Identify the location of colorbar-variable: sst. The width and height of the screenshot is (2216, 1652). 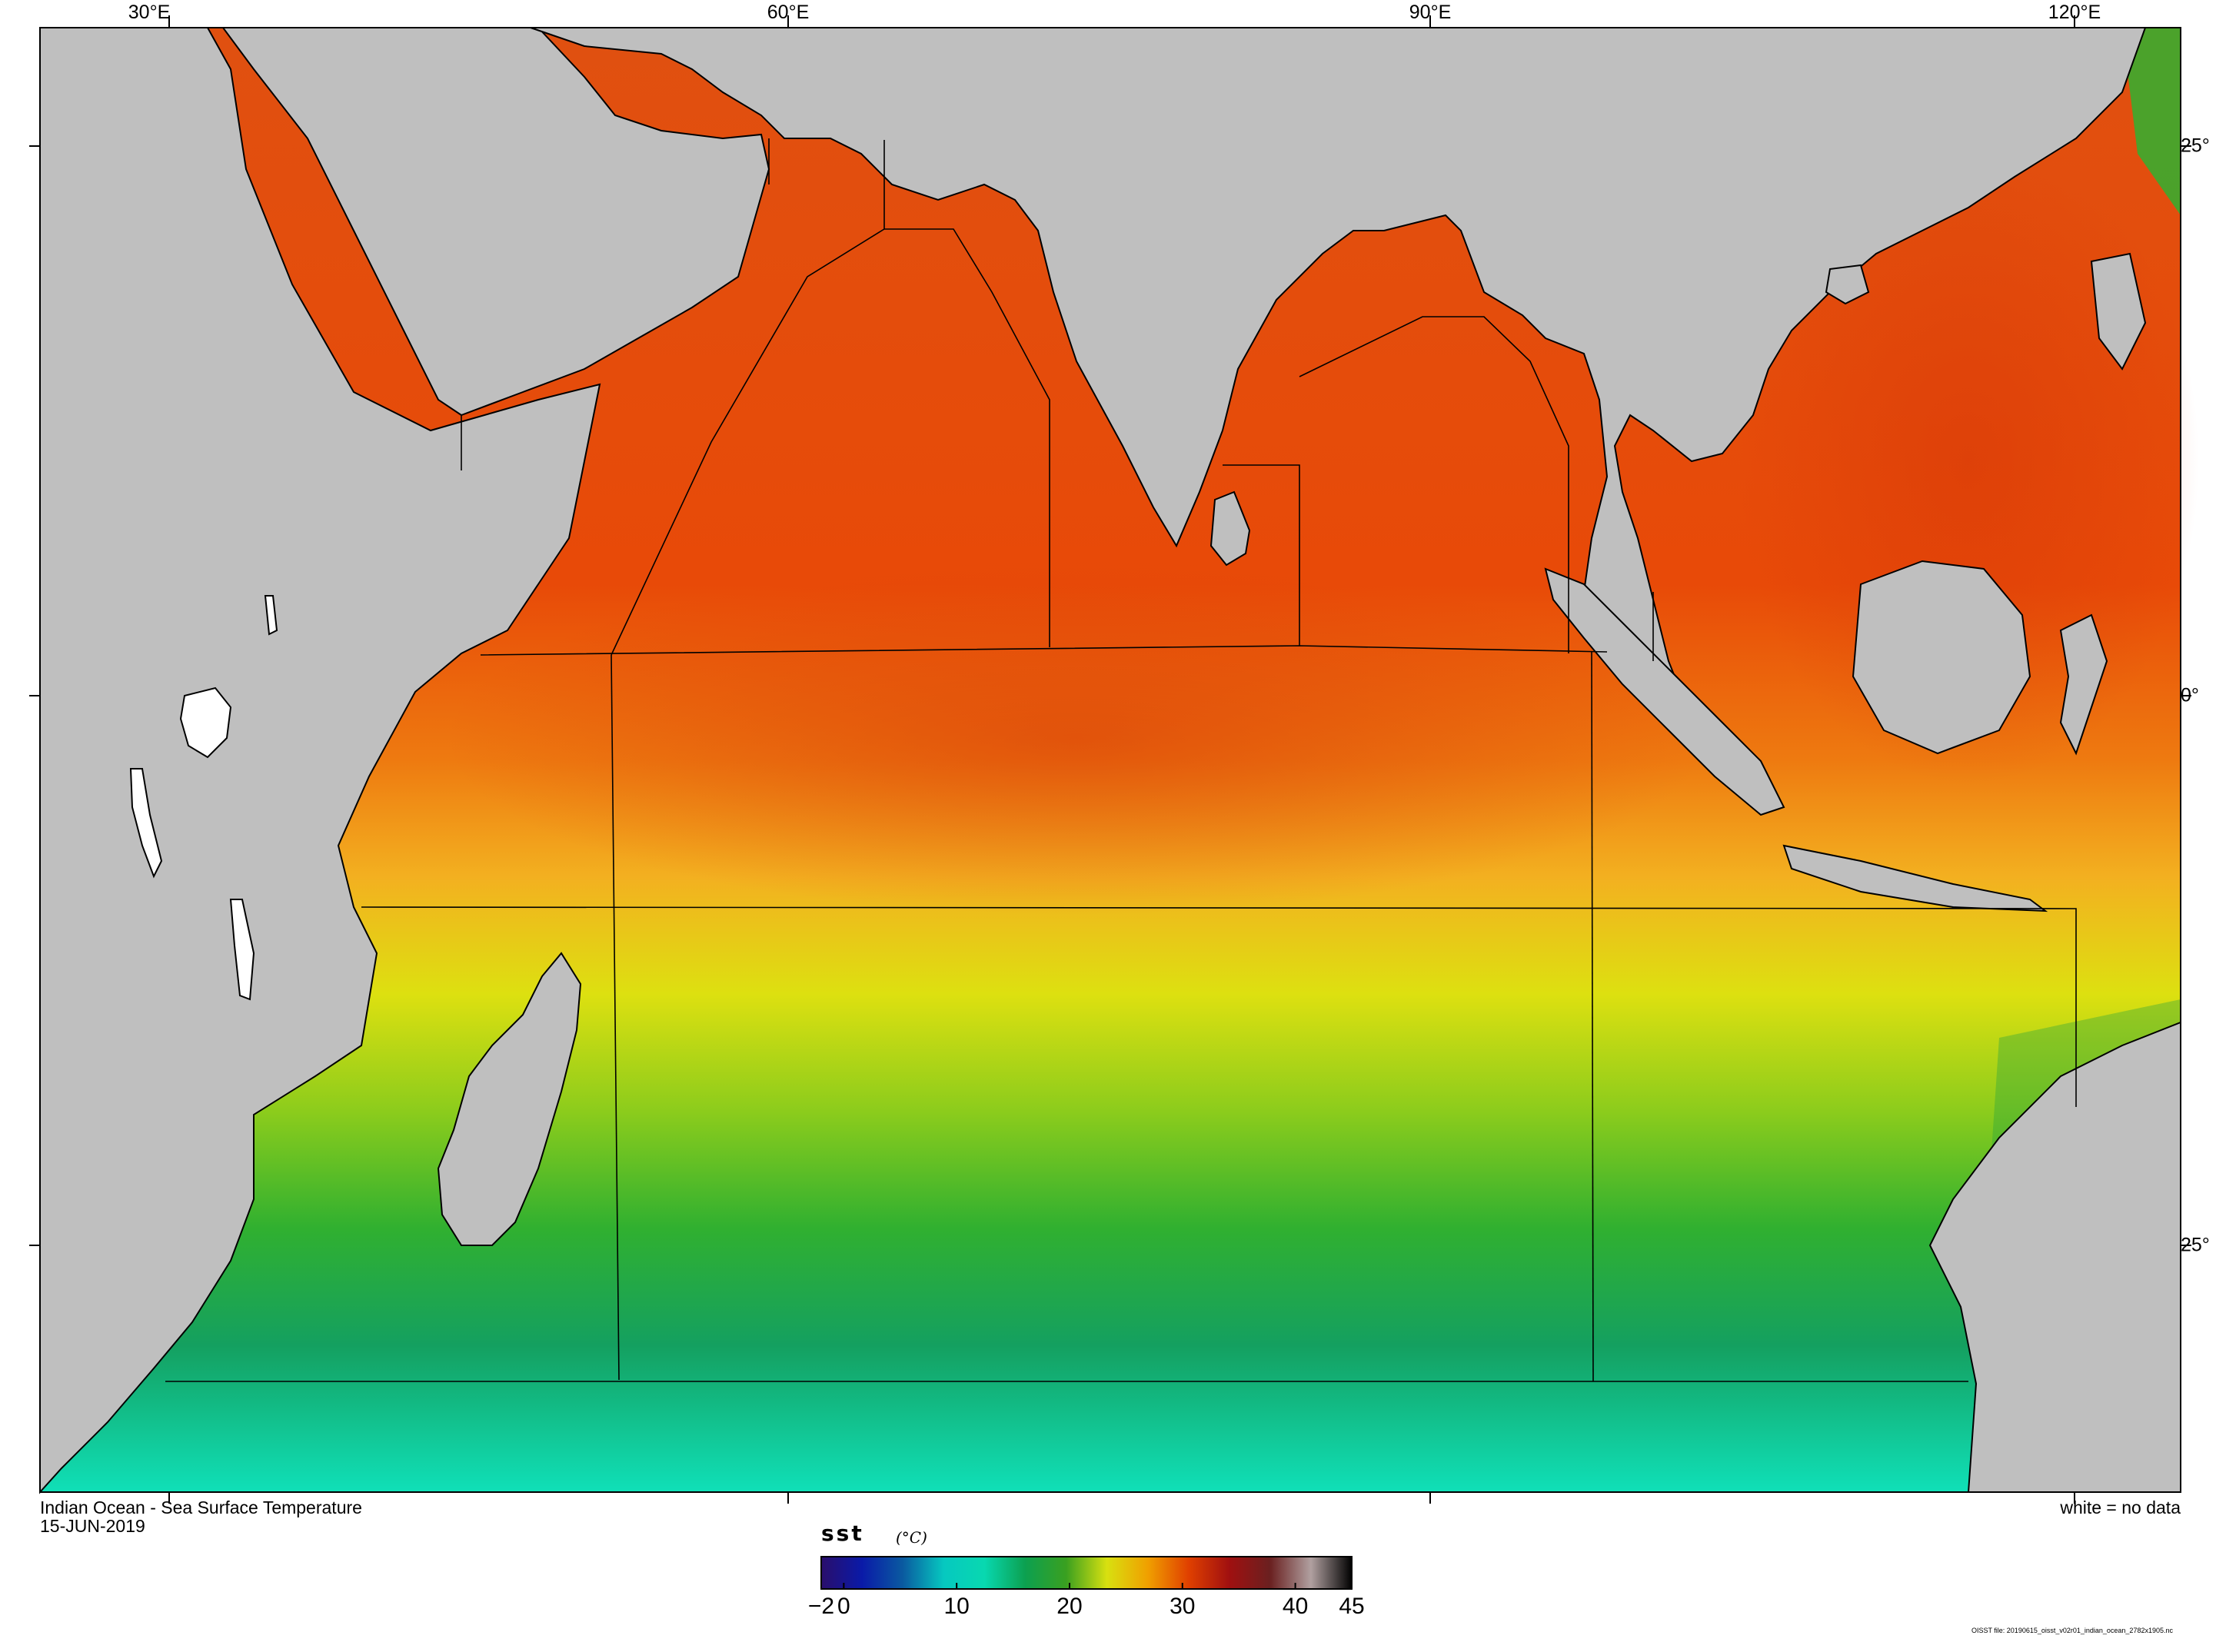
(843, 1534).